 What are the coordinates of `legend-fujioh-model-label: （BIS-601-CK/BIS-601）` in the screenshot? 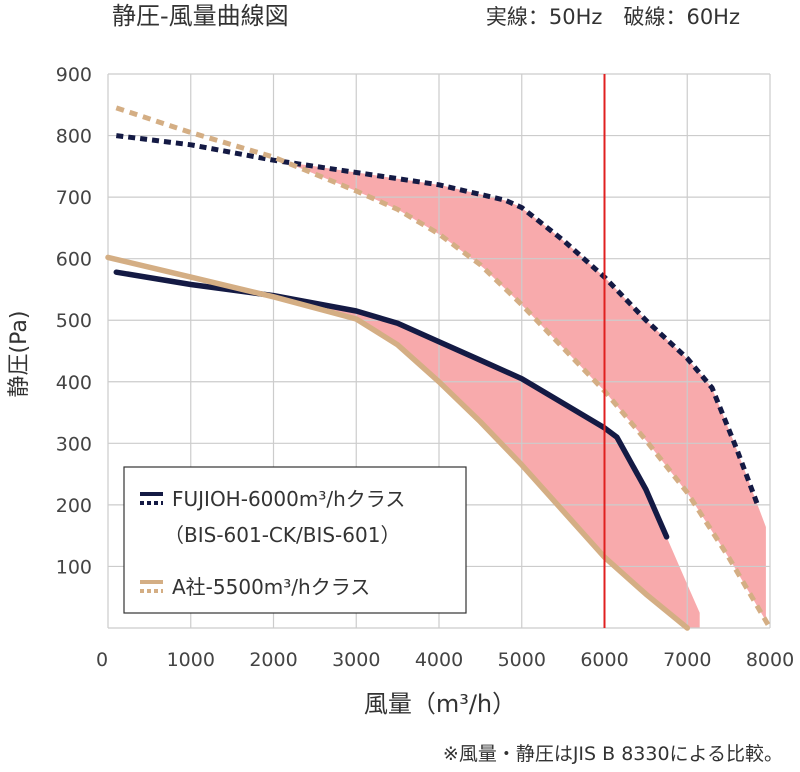 It's located at (282, 535).